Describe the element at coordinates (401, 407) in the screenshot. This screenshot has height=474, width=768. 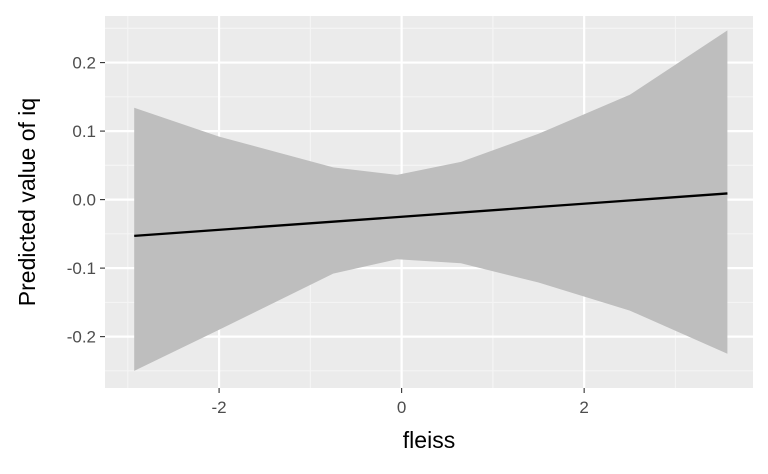
I see `x-tick-label: 0` at that location.